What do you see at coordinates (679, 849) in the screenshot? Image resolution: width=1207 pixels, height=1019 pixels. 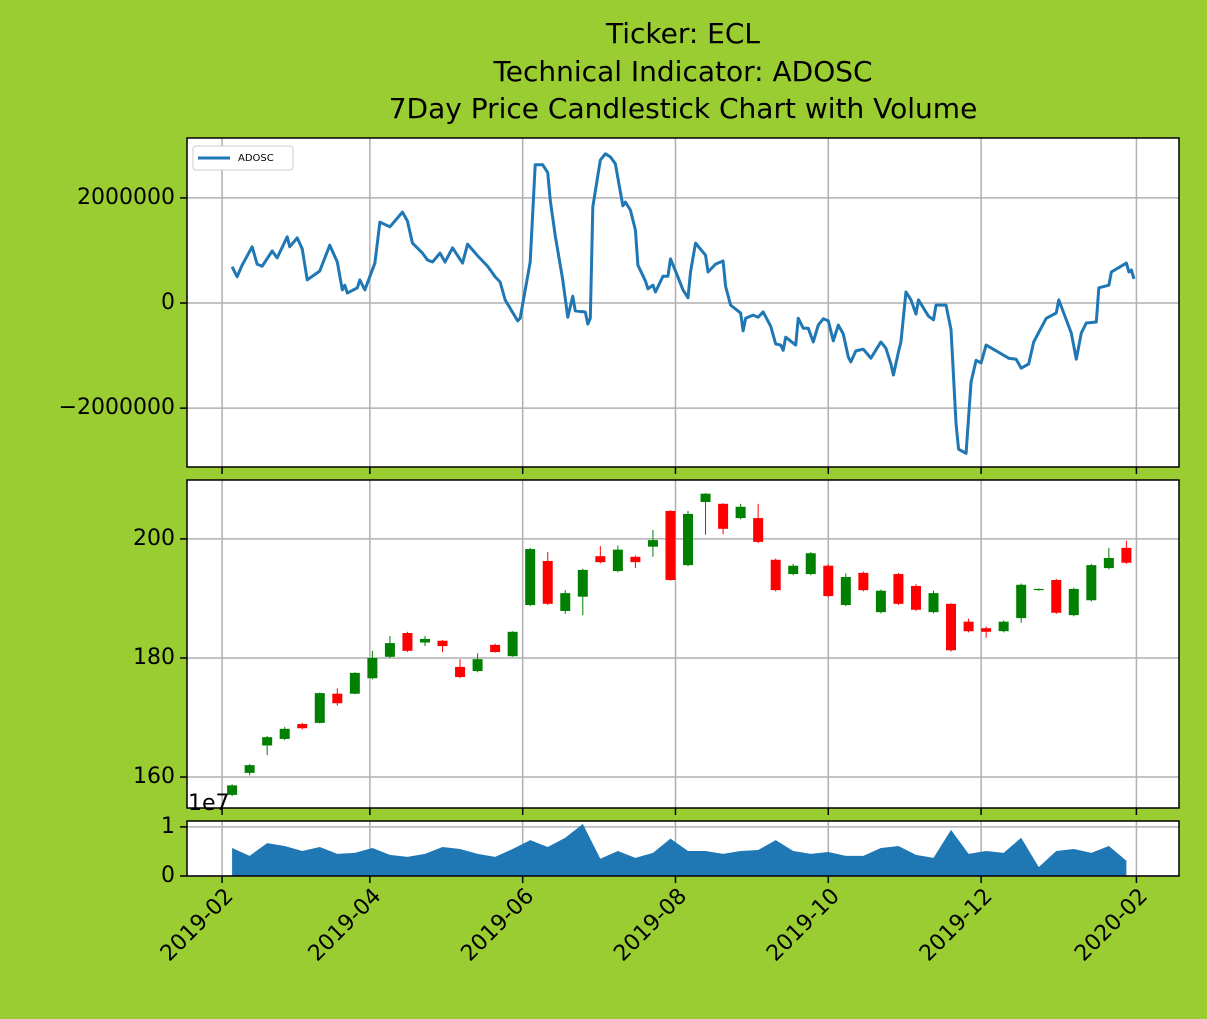 I see `volume-area` at bounding box center [679, 849].